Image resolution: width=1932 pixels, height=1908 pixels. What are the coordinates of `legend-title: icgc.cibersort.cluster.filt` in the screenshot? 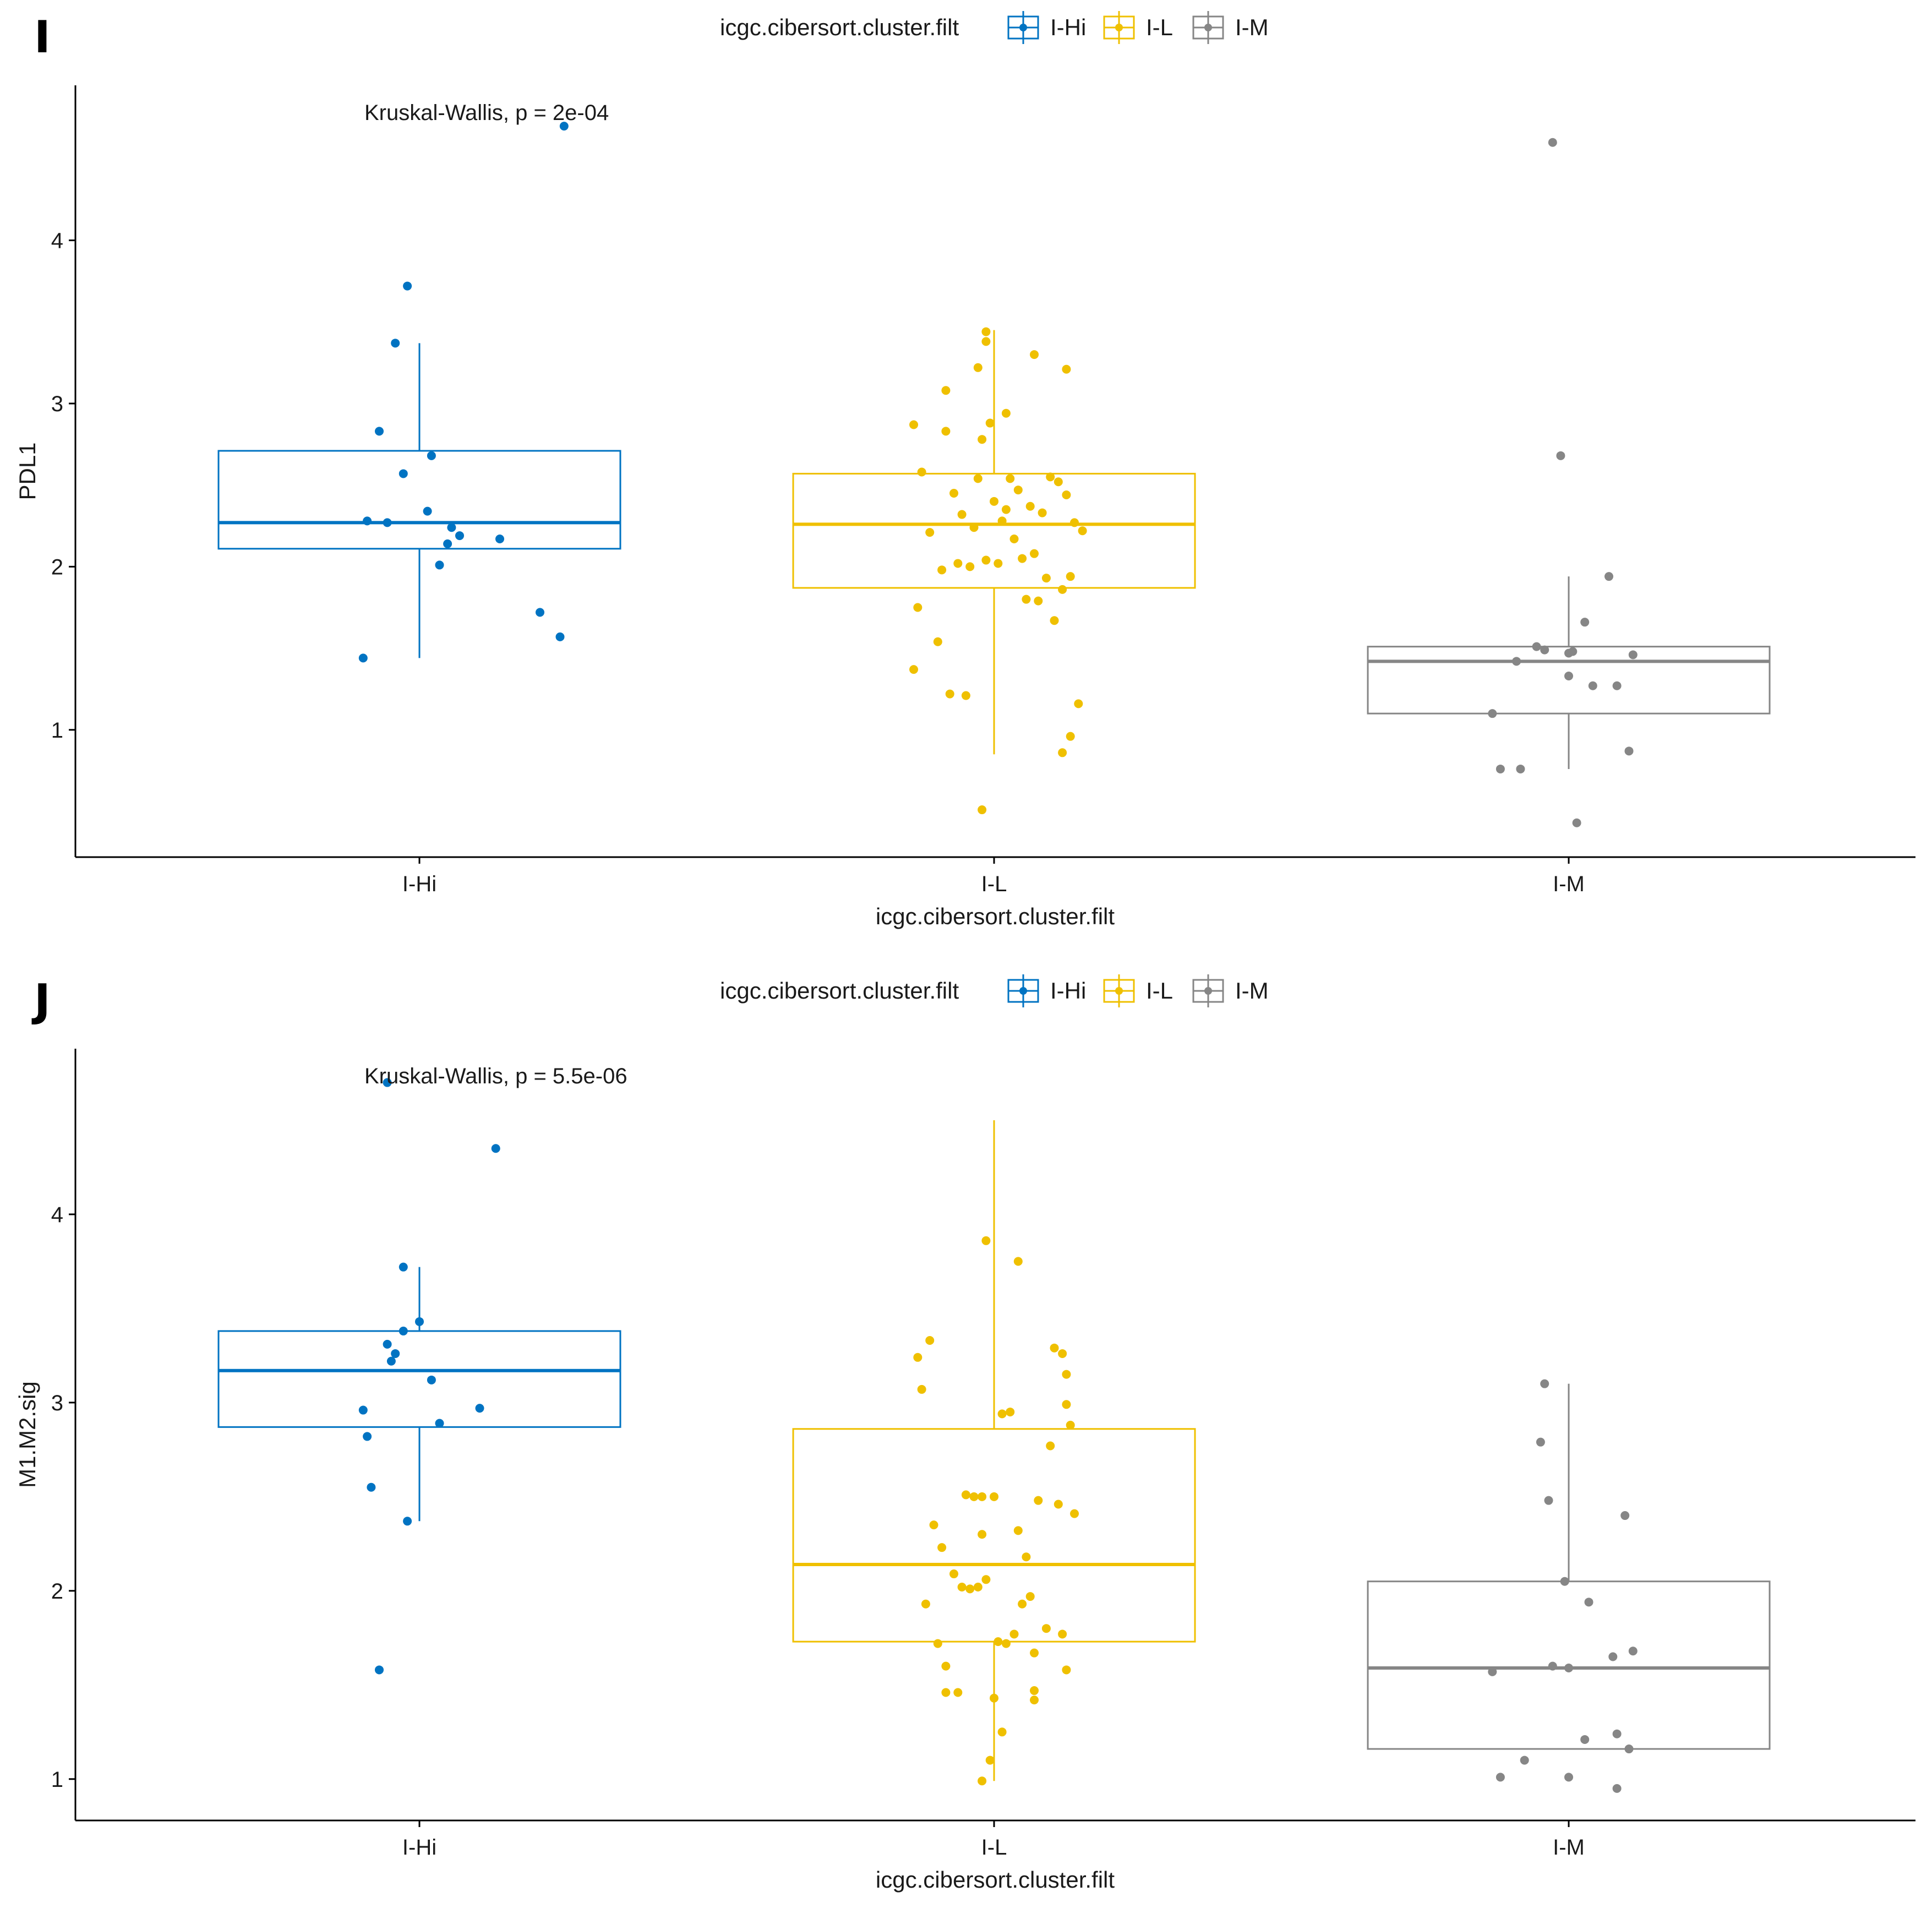 It's located at (840, 991).